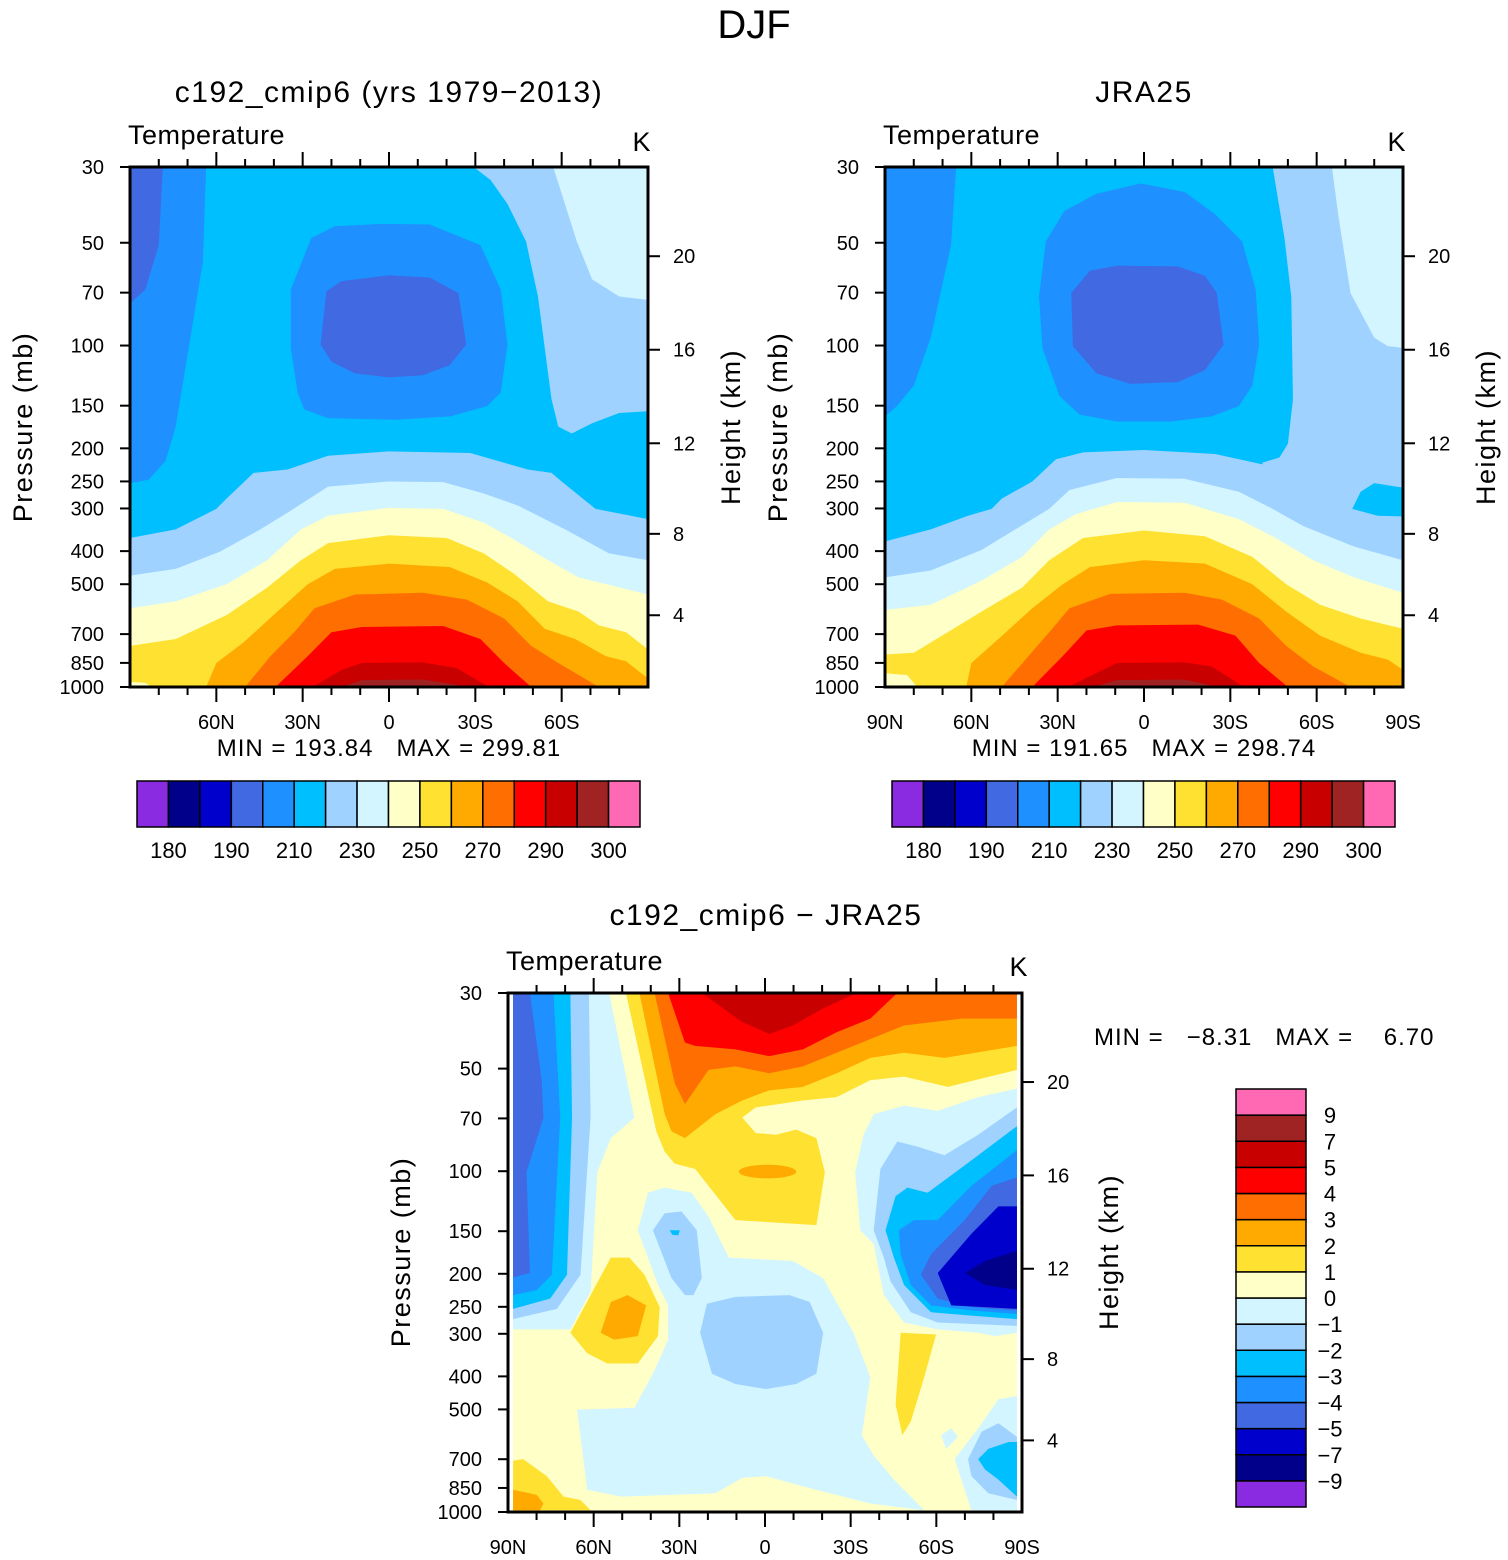  I want to click on left-string-model: Temperature, so click(206, 135).